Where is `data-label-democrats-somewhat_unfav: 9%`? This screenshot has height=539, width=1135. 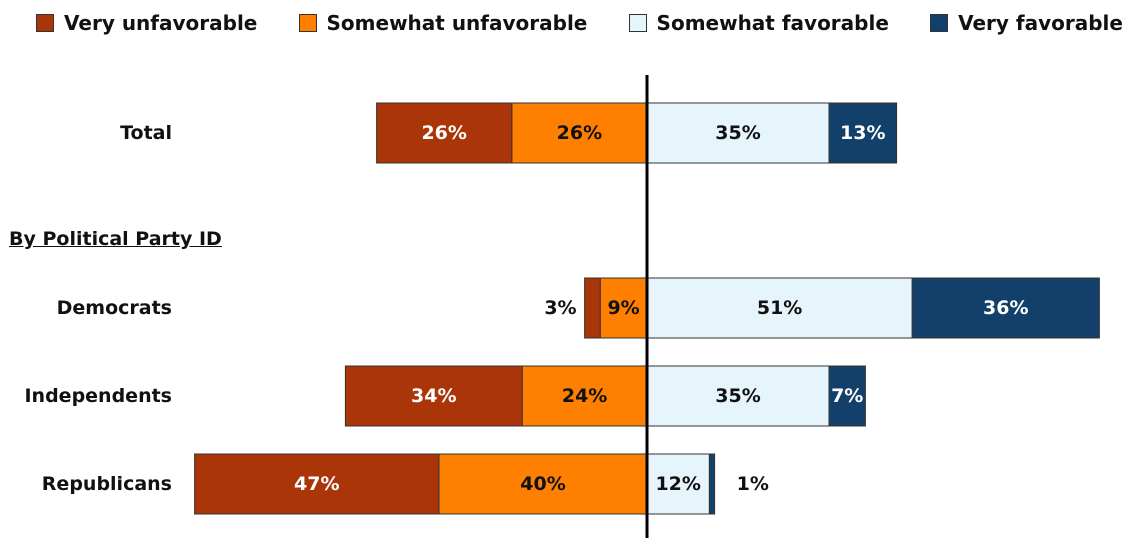 data-label-democrats-somewhat_unfav: 9% is located at coordinates (623, 308).